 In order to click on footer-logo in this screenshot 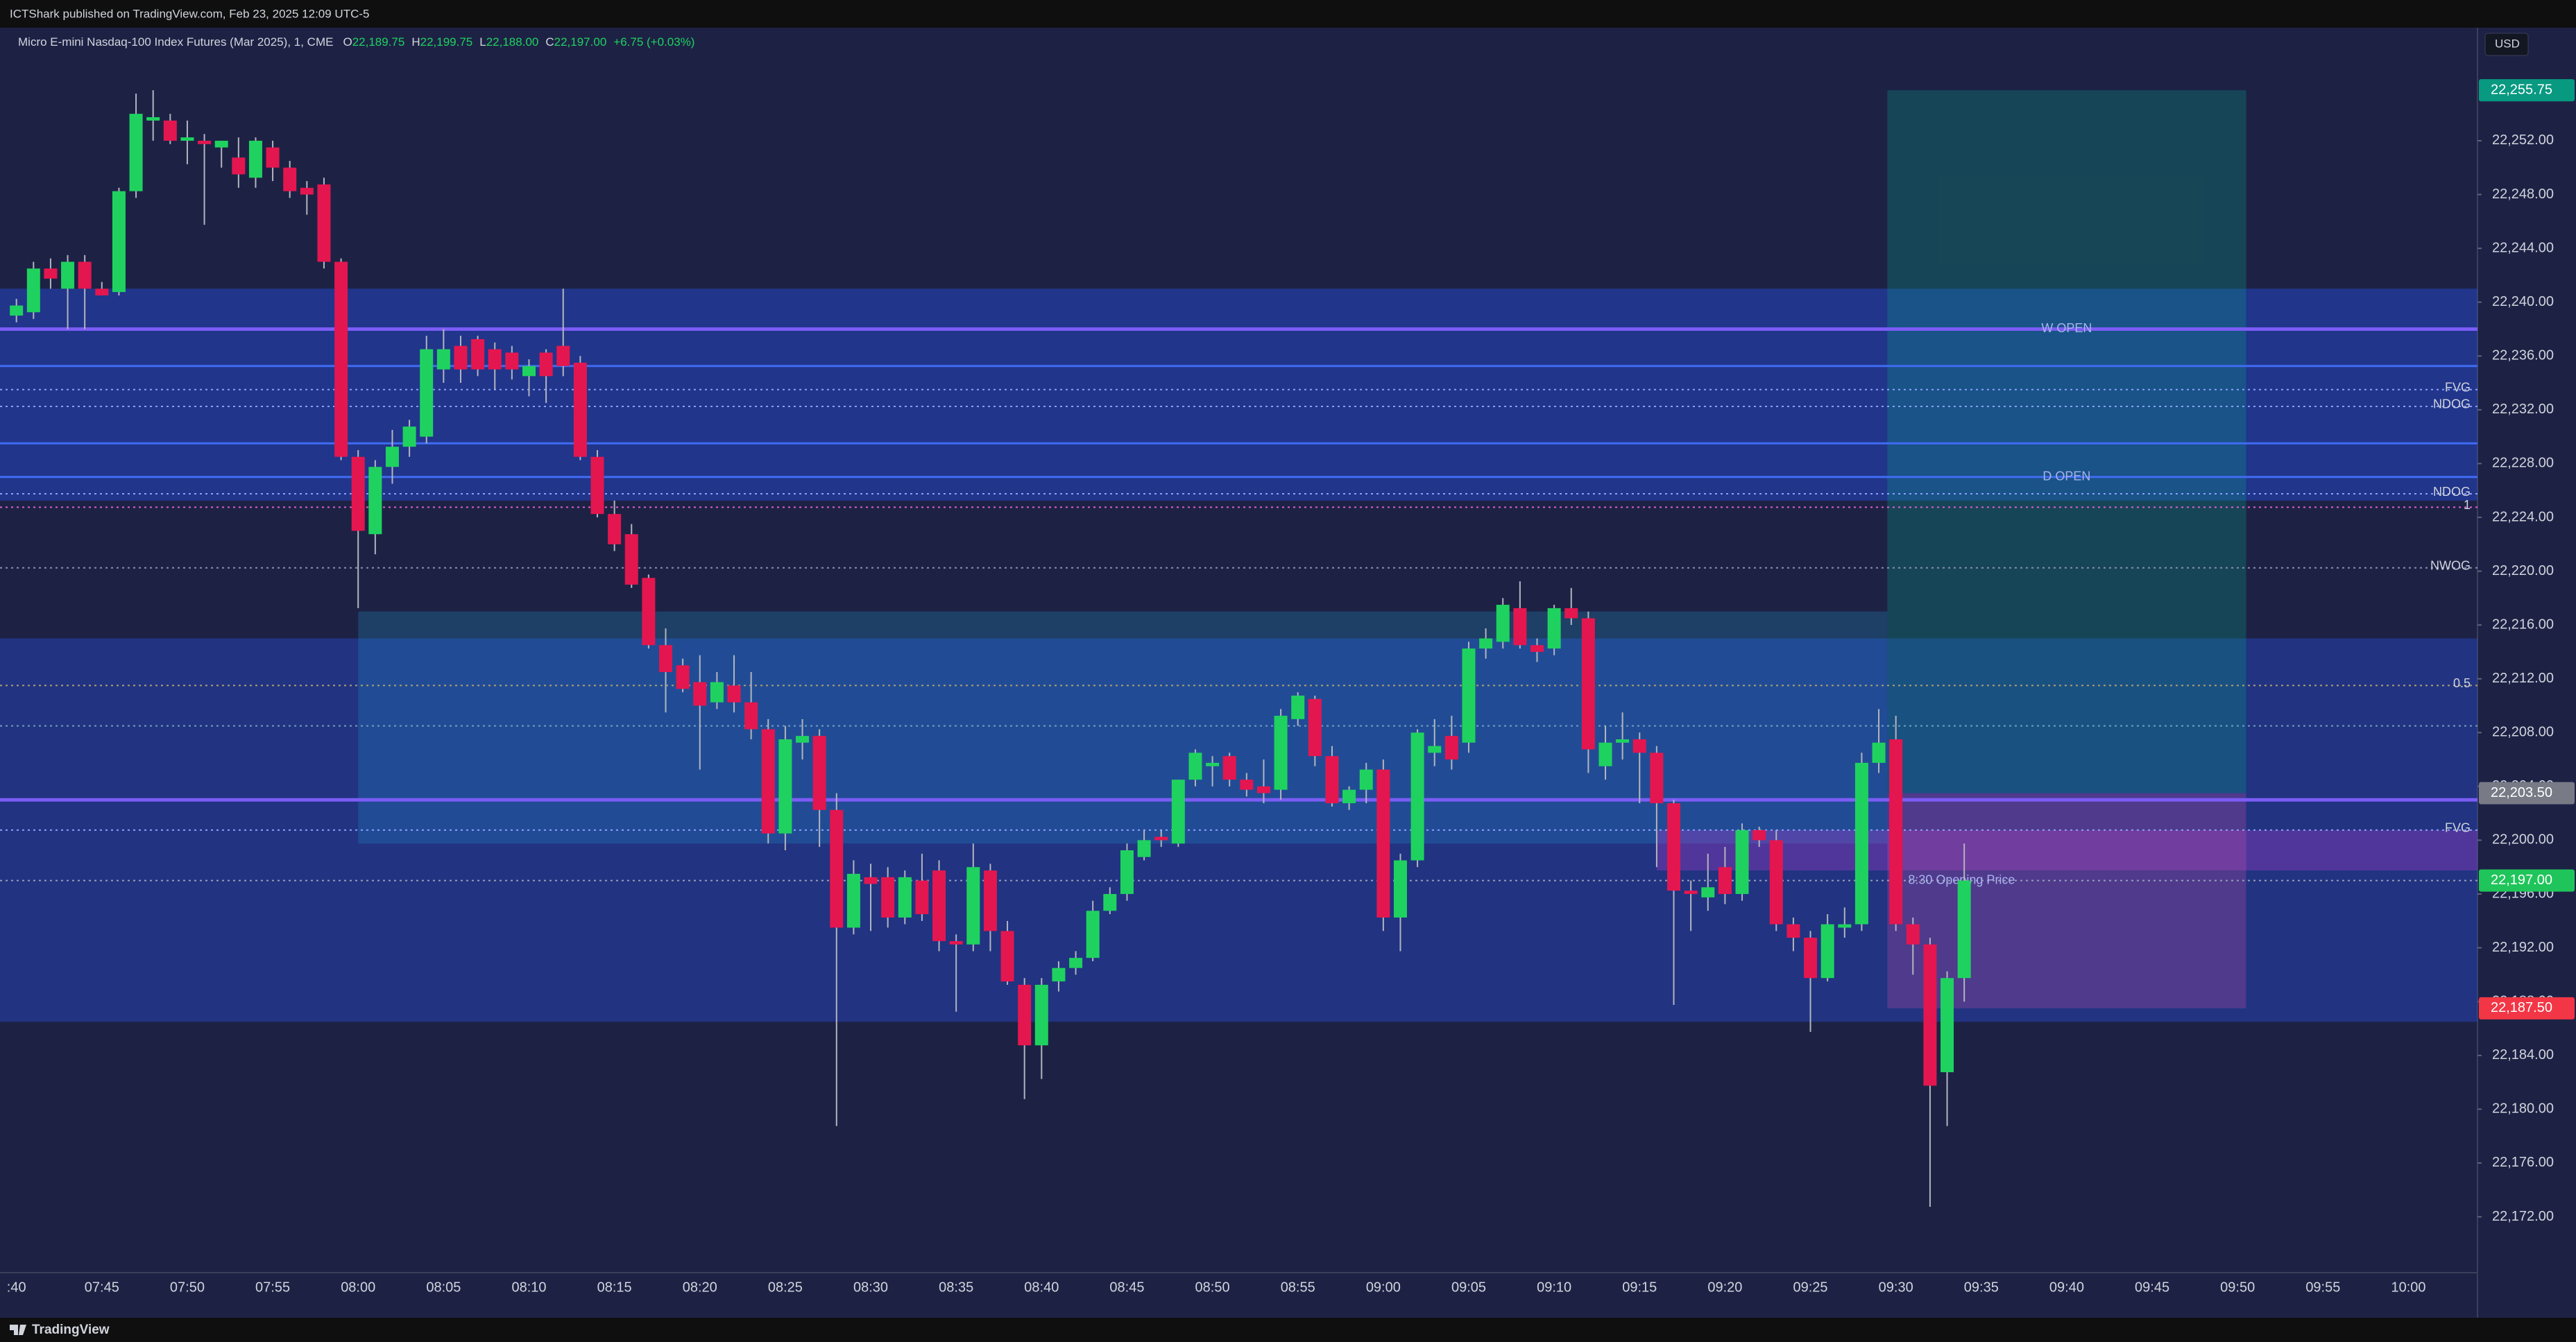, I will do `click(18, 1330)`.